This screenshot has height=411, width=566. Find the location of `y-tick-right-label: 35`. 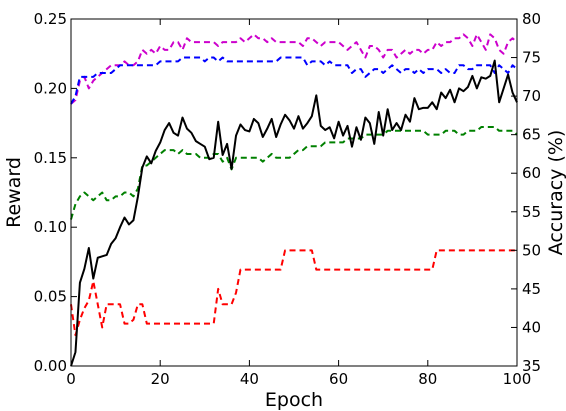

y-tick-right-label: 35 is located at coordinates (531, 366).